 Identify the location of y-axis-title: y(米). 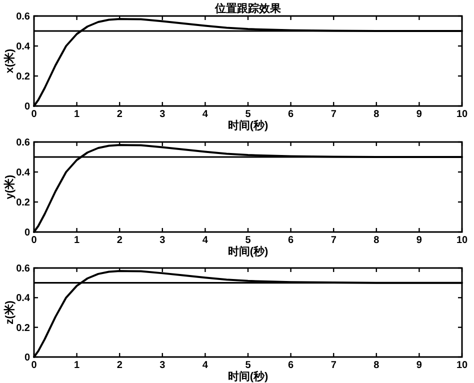
(9, 187).